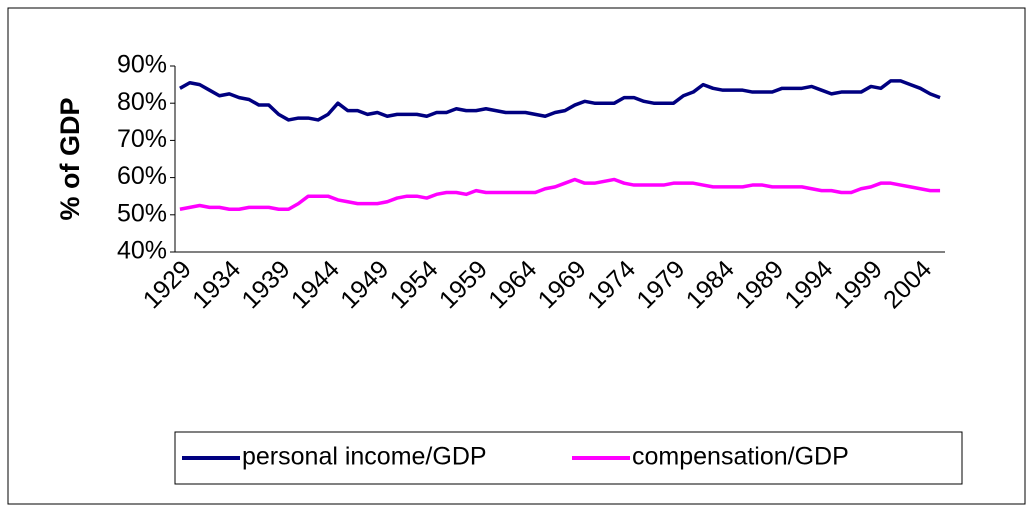 This screenshot has width=1034, height=517. I want to click on y-tick-label: 40%, so click(142, 251).